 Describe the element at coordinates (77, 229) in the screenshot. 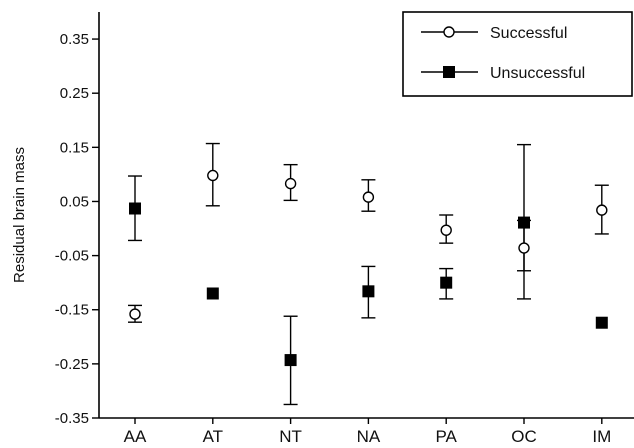

I see `y-ticks: -0.35 -0.25 -0.15 -0.05 0.05 0.15 0.25 0.35` at that location.